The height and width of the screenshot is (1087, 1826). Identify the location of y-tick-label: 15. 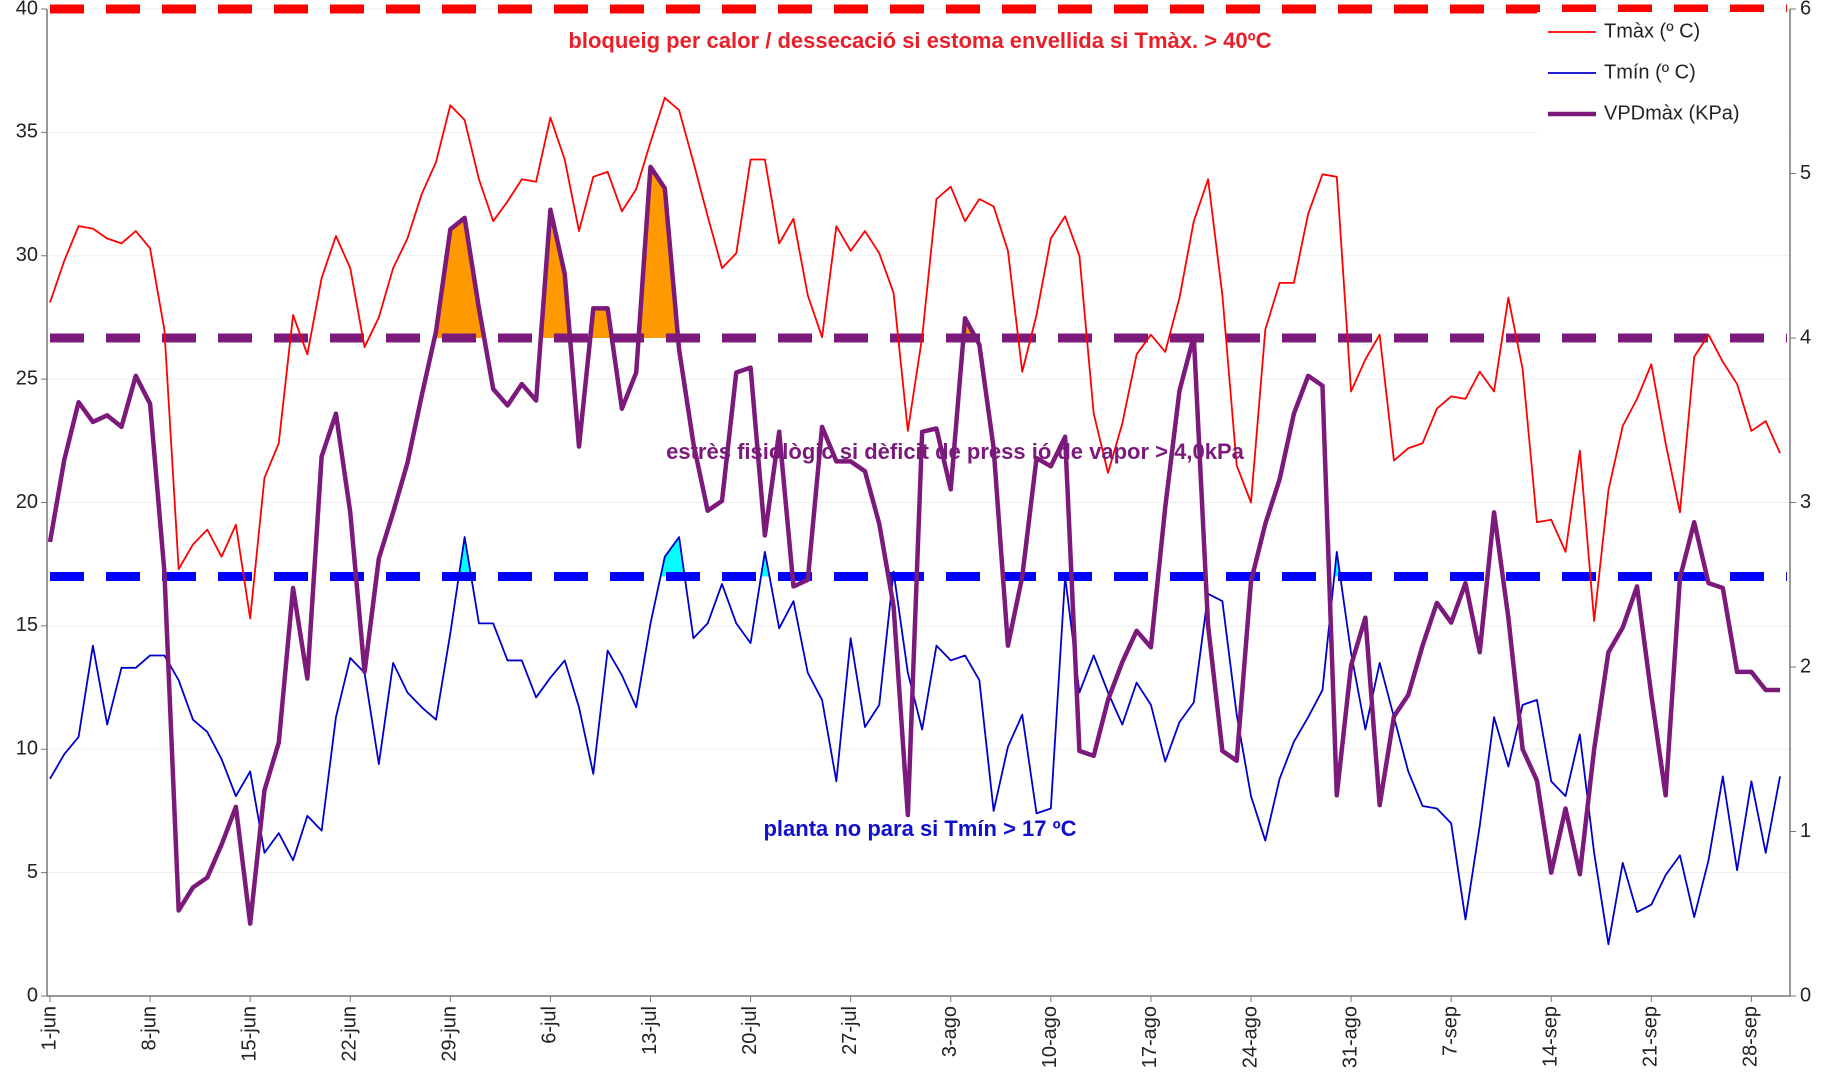
(27, 625).